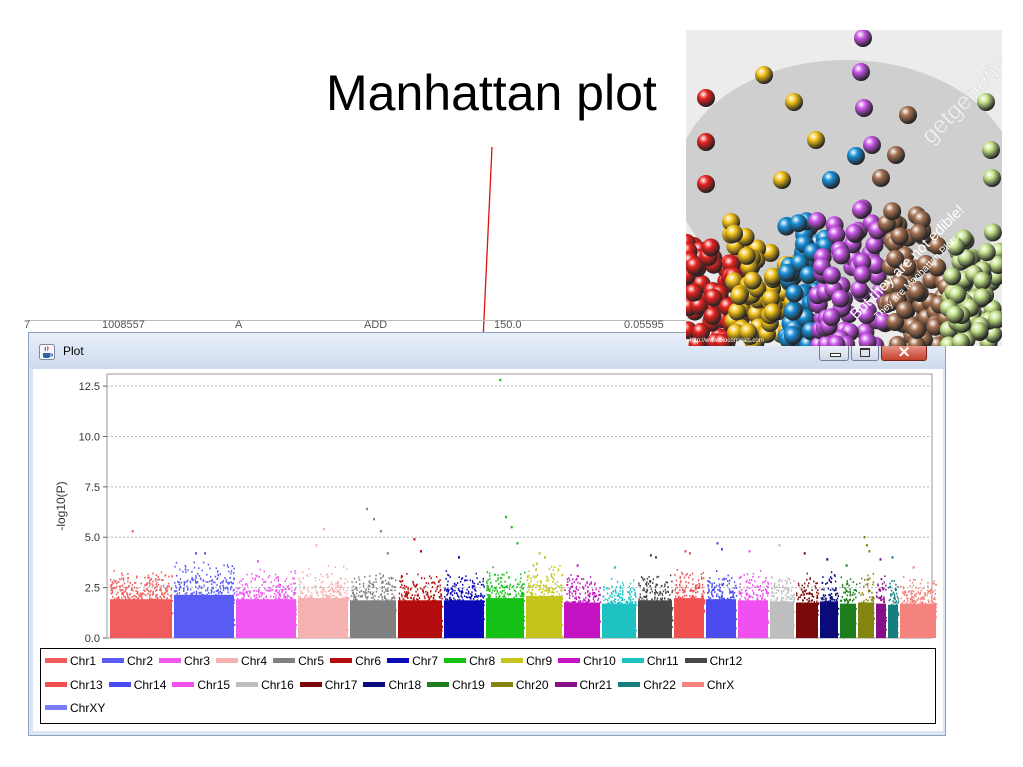 The height and width of the screenshot is (767, 1023). What do you see at coordinates (267, 599) in the screenshot?
I see `series-chr3` at bounding box center [267, 599].